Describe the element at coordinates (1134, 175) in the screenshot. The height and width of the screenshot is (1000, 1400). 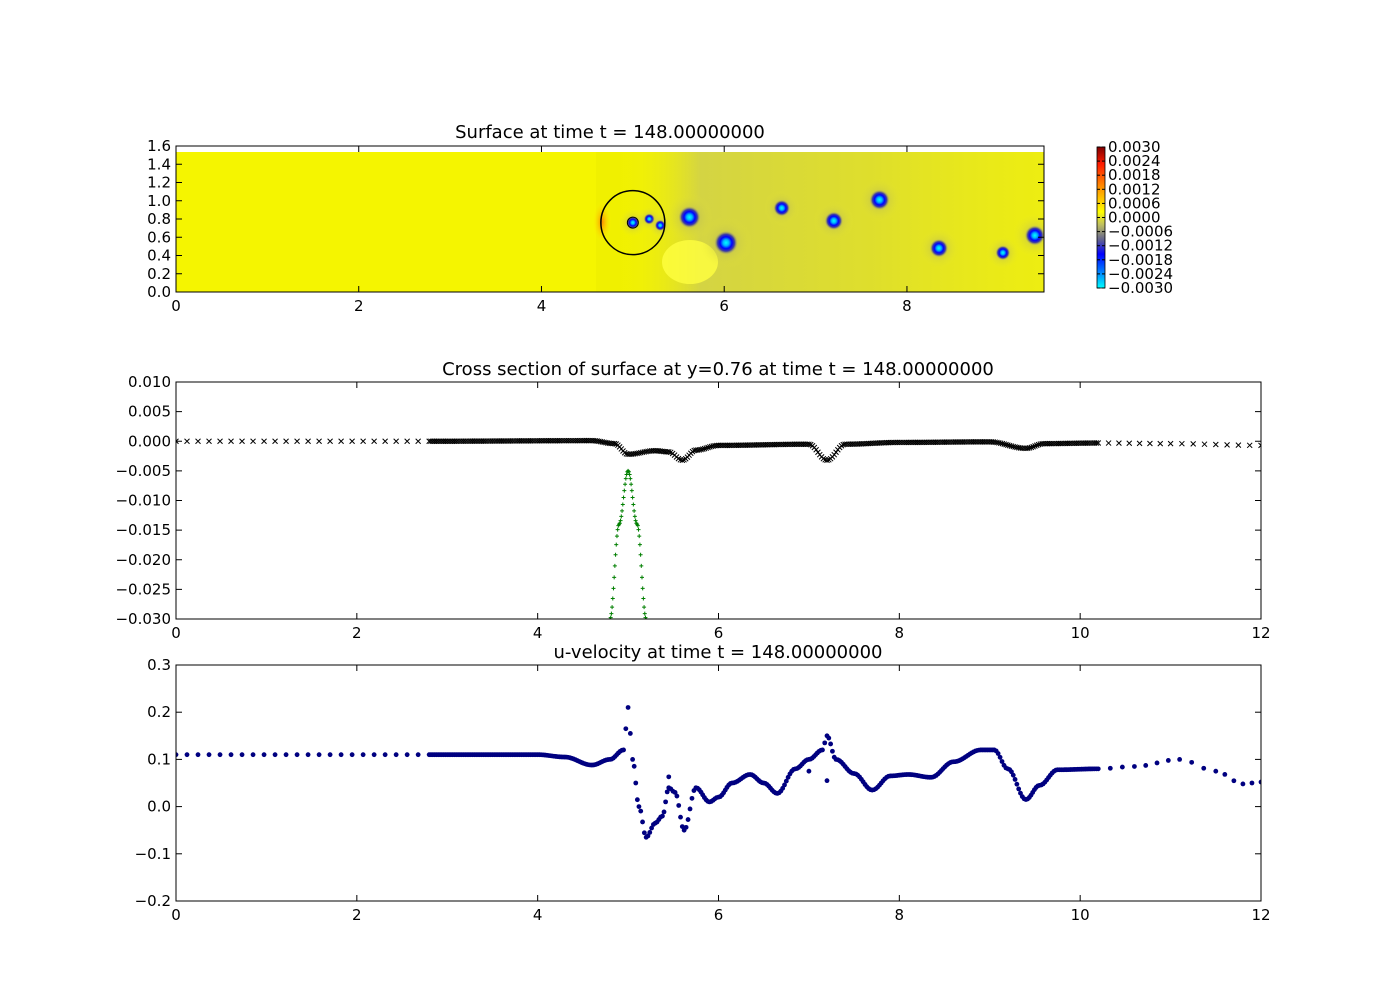
I see `colorbar-tick-label: 0.0018` at that location.